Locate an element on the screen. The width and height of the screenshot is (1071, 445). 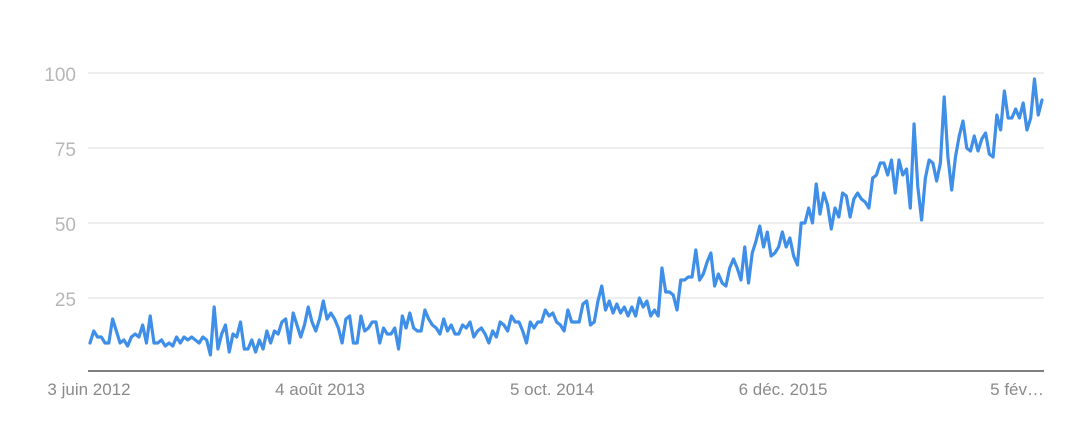
x-tick-label-3: 5 oct. 2014 is located at coordinates (552, 389).